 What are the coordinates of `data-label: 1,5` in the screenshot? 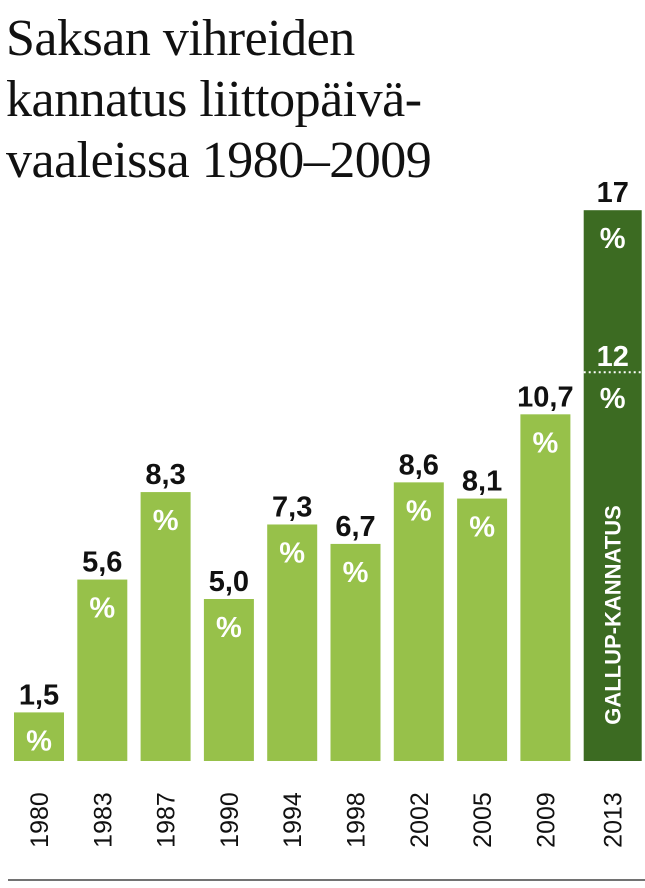 It's located at (39, 695).